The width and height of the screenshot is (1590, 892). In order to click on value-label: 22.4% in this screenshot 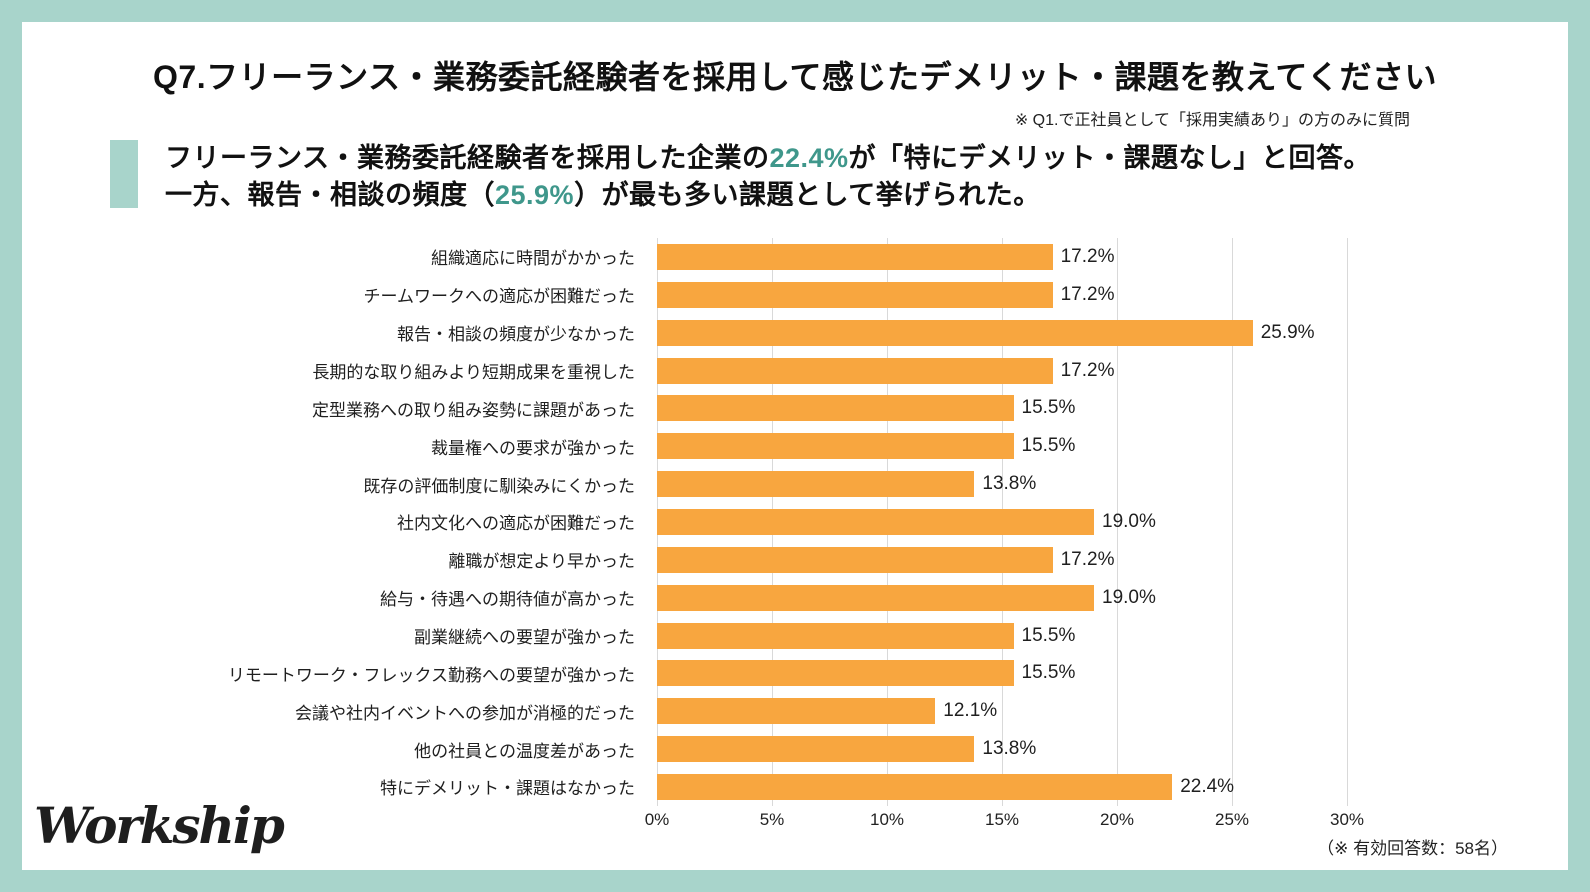, I will do `click(1207, 786)`.